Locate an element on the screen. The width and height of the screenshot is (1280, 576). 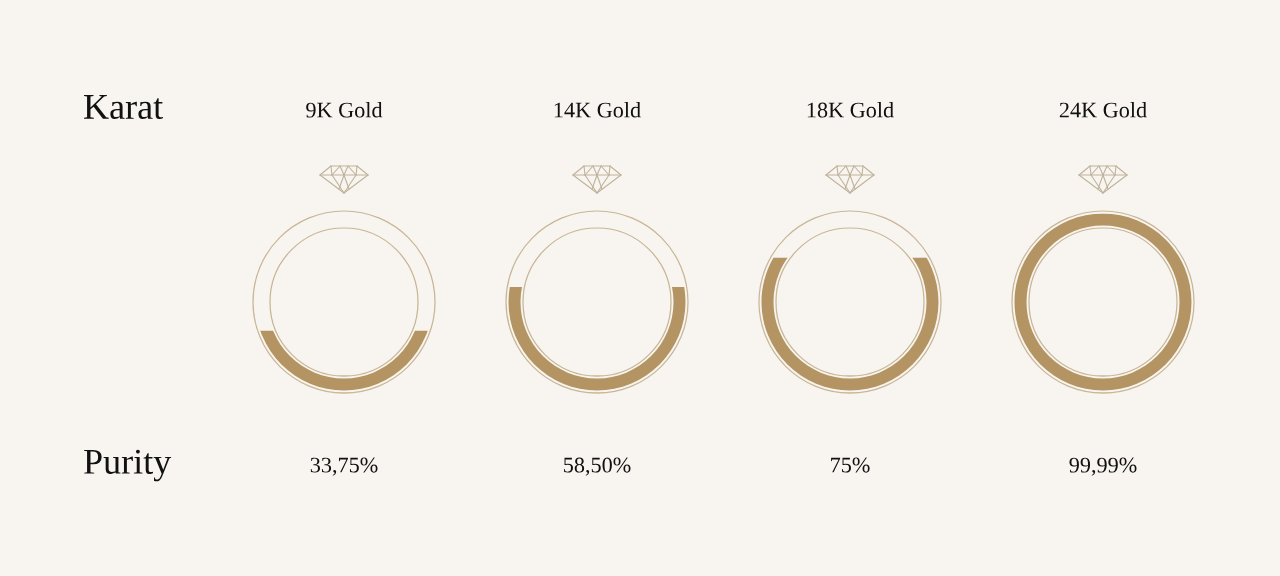
data-label: 99,99% is located at coordinates (1103, 466).